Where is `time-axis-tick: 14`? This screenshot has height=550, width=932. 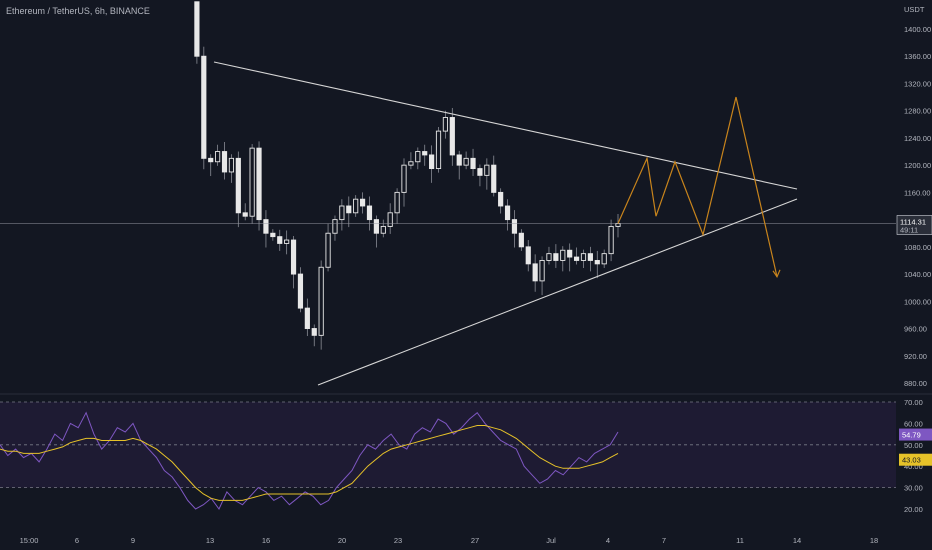
time-axis-tick: 14 is located at coordinates (797, 540).